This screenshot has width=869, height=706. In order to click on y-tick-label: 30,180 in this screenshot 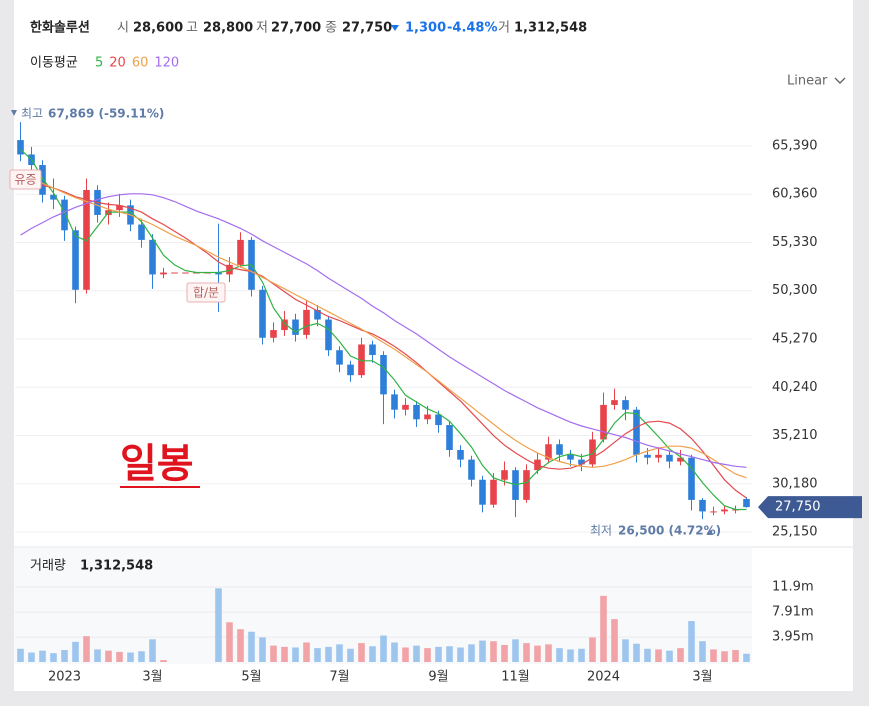, I will do `click(795, 483)`.